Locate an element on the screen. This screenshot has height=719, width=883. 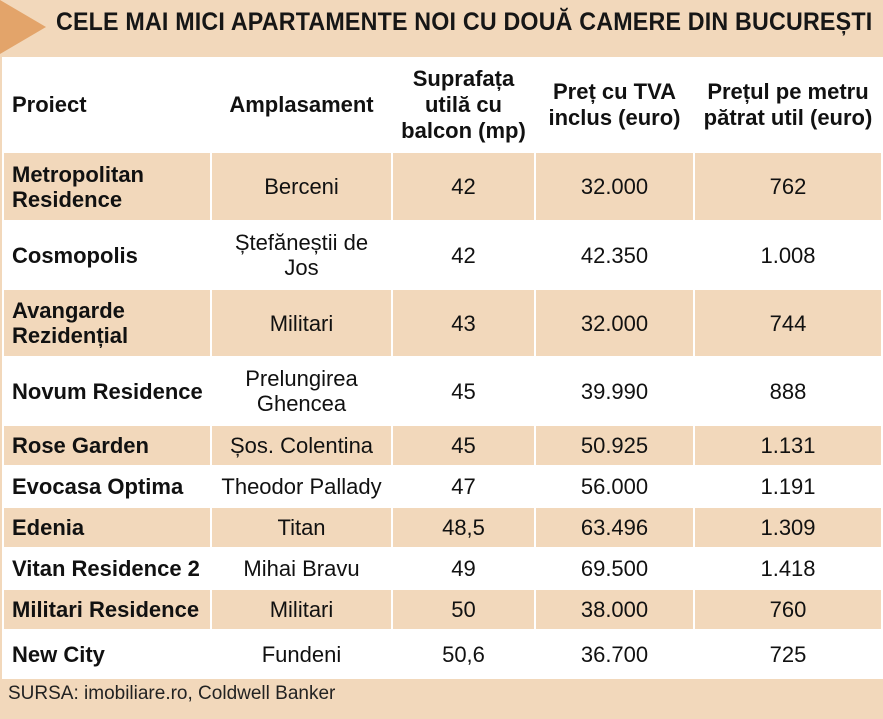
cell-suprafata: 49 is located at coordinates (463, 568).